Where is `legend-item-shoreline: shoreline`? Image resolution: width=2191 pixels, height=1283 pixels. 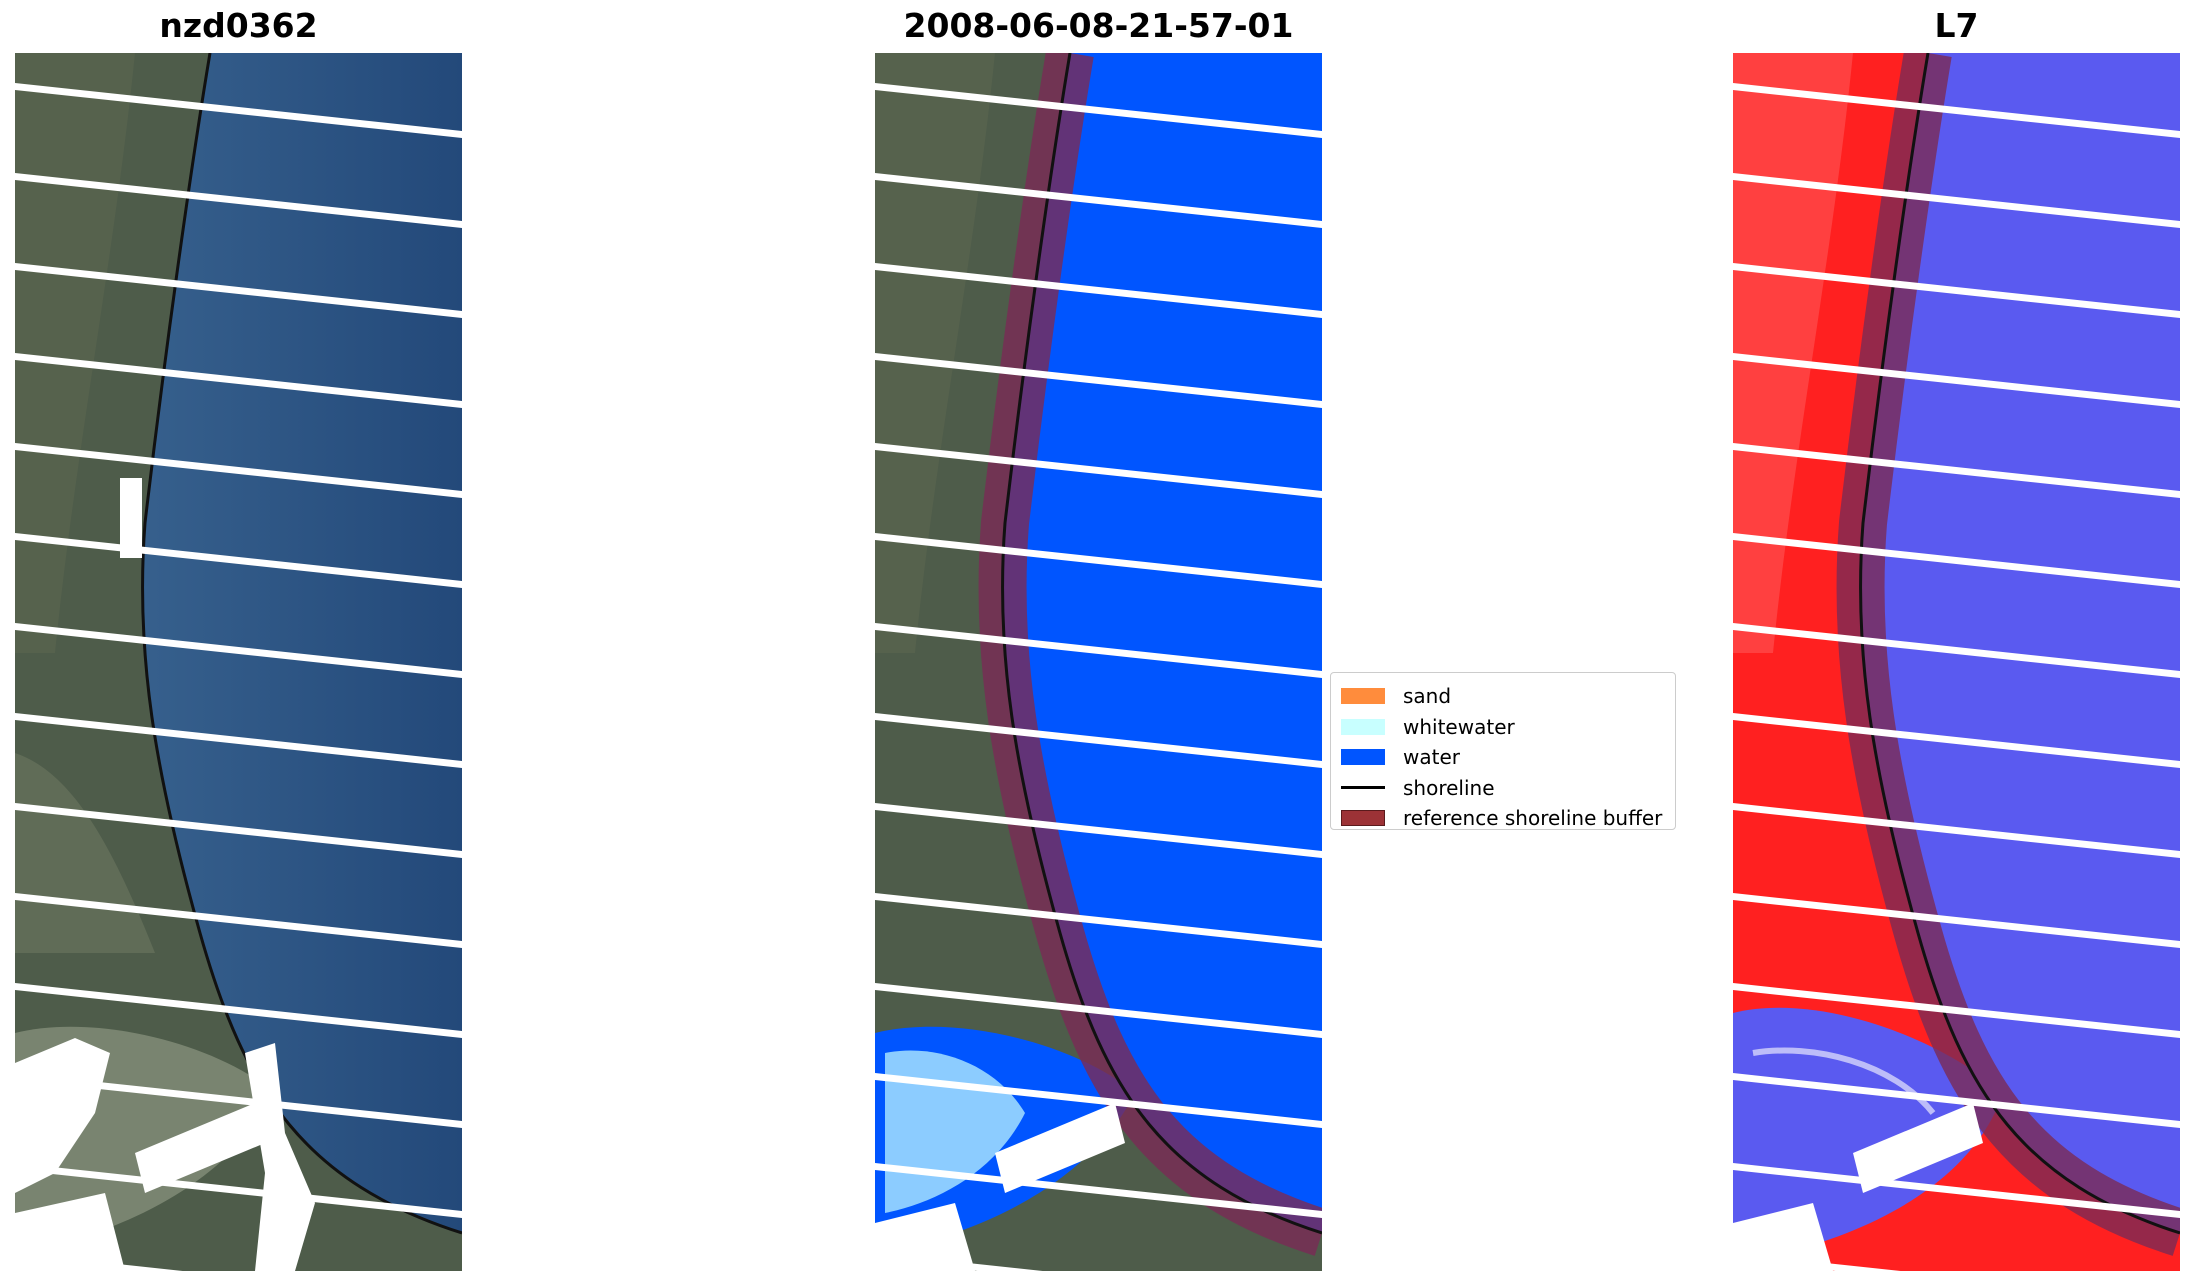 legend-item-shoreline: shoreline is located at coordinates (1503, 788).